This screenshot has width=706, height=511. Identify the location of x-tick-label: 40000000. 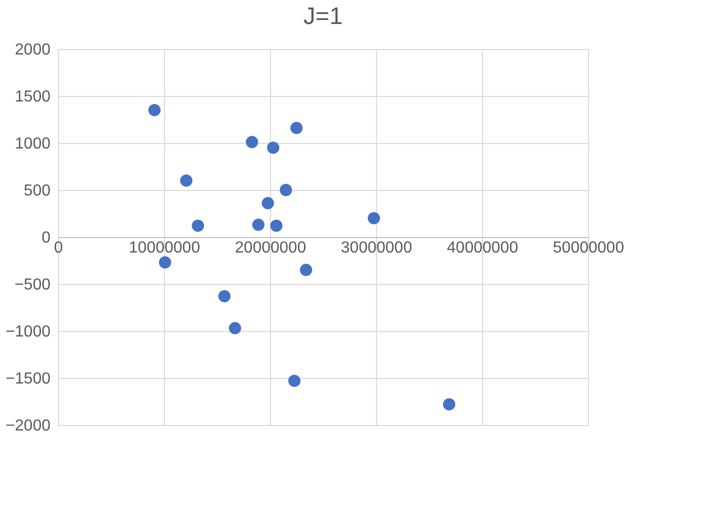
(482, 248).